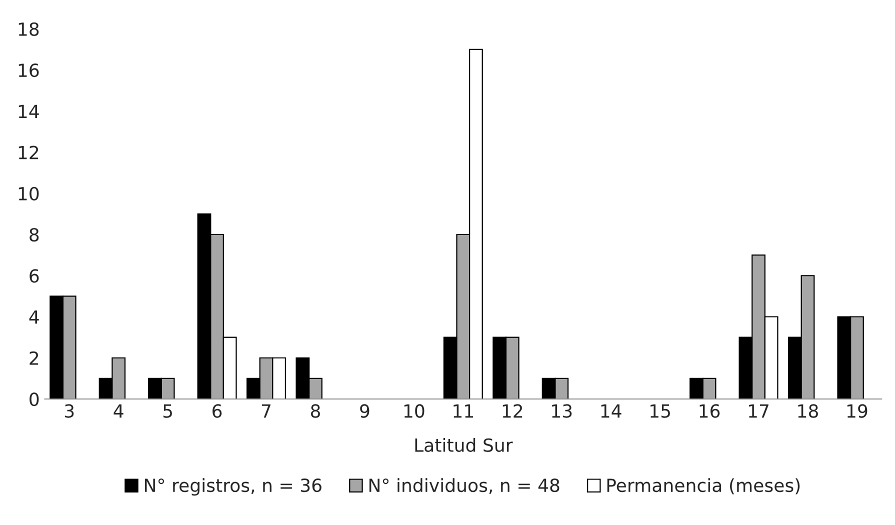  What do you see at coordinates (167, 411) in the screenshot?
I see `x-tick-label: 5` at bounding box center [167, 411].